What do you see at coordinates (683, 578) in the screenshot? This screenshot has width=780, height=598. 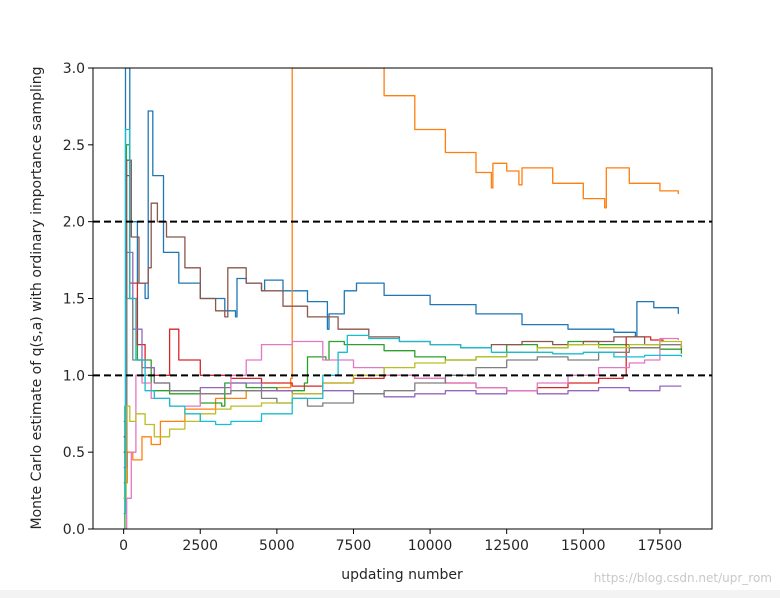 I see `watermark-text: https://blog.csdn.net/upr_rom` at bounding box center [683, 578].